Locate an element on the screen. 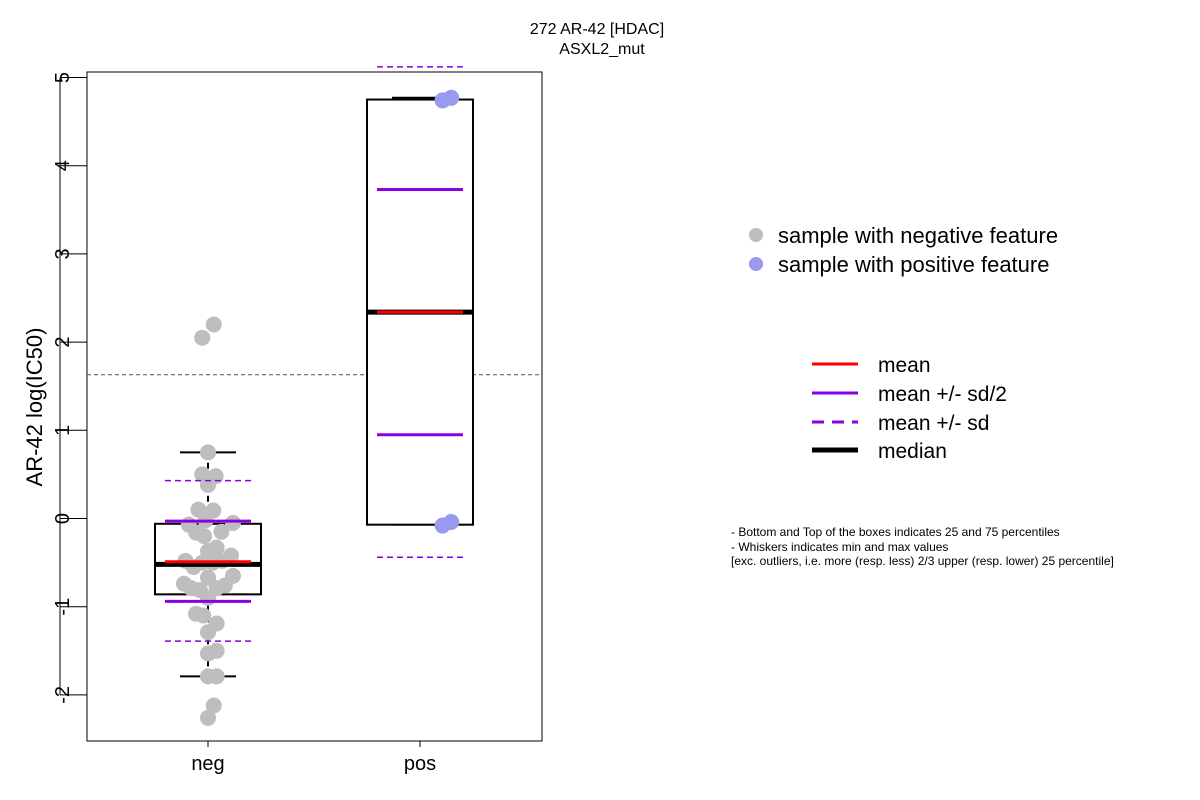 Image resolution: width=1200 pixels, height=800 pixels. x-tick-label: pos is located at coordinates (420, 764).